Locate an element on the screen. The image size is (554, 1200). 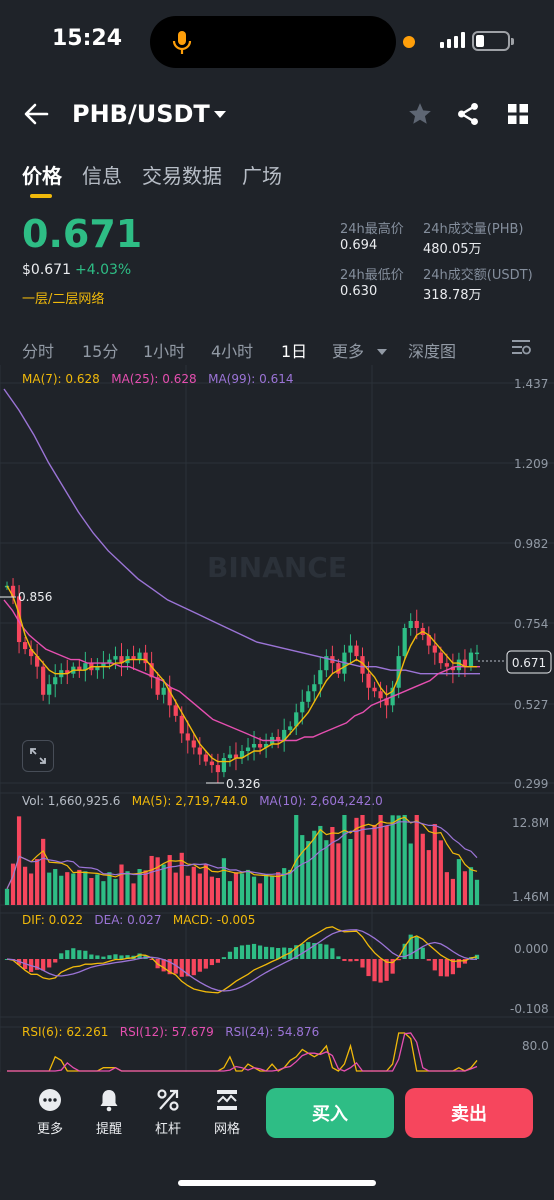
y-tick-label: 0.299 is located at coordinates (531, 784).